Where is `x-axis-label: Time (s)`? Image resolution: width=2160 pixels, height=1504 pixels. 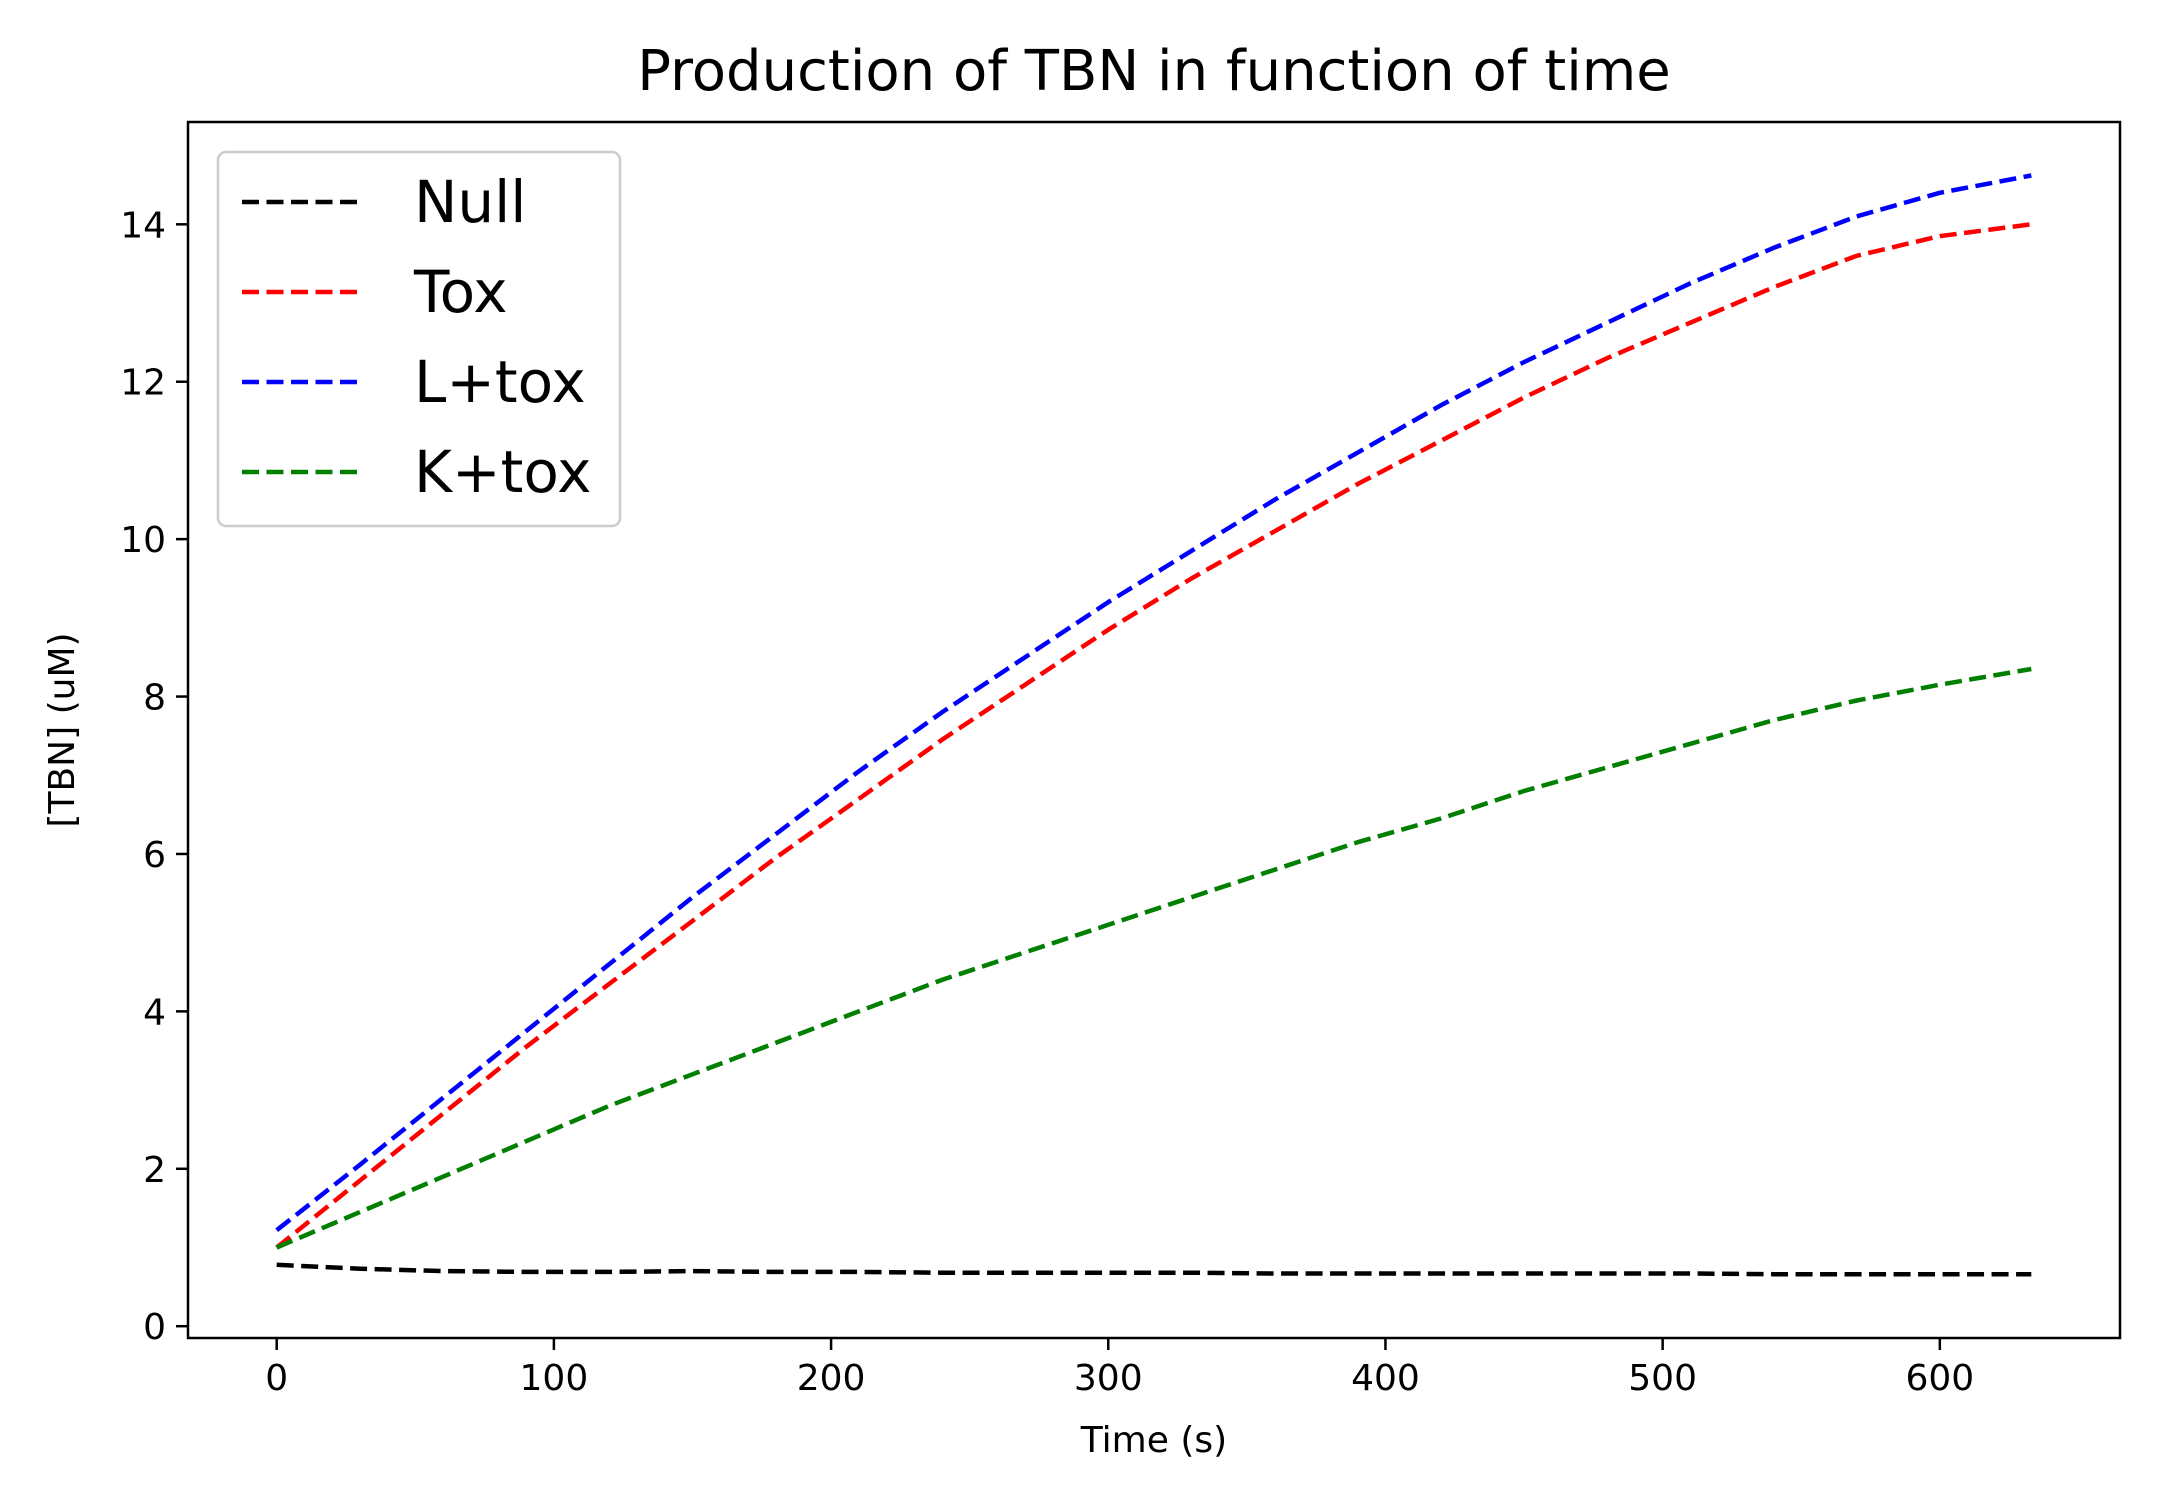 x-axis-label: Time (s) is located at coordinates (1153, 1440).